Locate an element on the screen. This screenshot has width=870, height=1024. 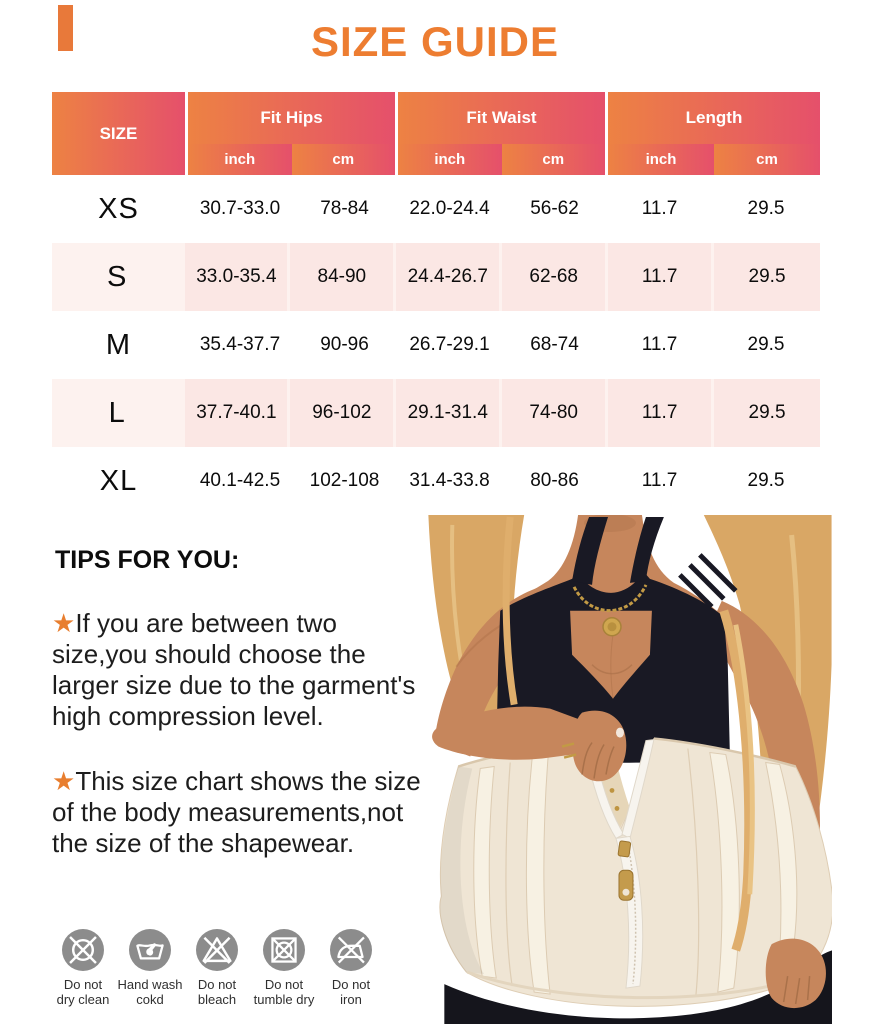
care-item: Do not dry clean is located at coordinates (83, 968).